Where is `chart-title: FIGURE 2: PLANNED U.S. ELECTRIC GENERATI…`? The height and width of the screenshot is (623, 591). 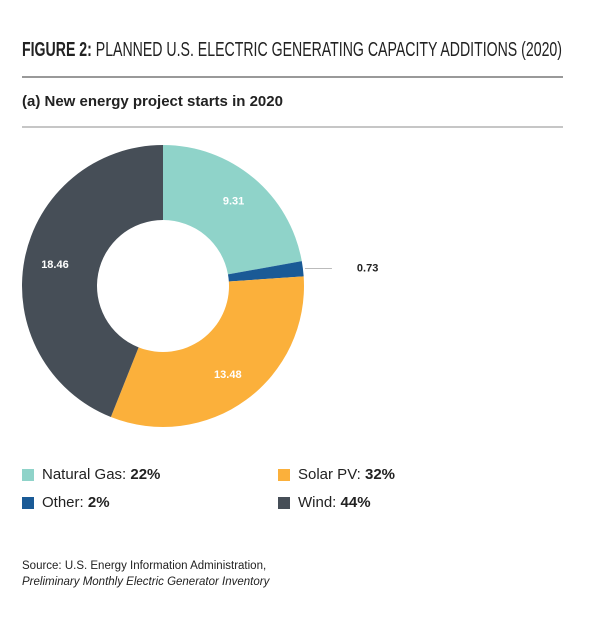 chart-title: FIGURE 2: PLANNED U.S. ELECTRIC GENERATI… is located at coordinates (292, 50).